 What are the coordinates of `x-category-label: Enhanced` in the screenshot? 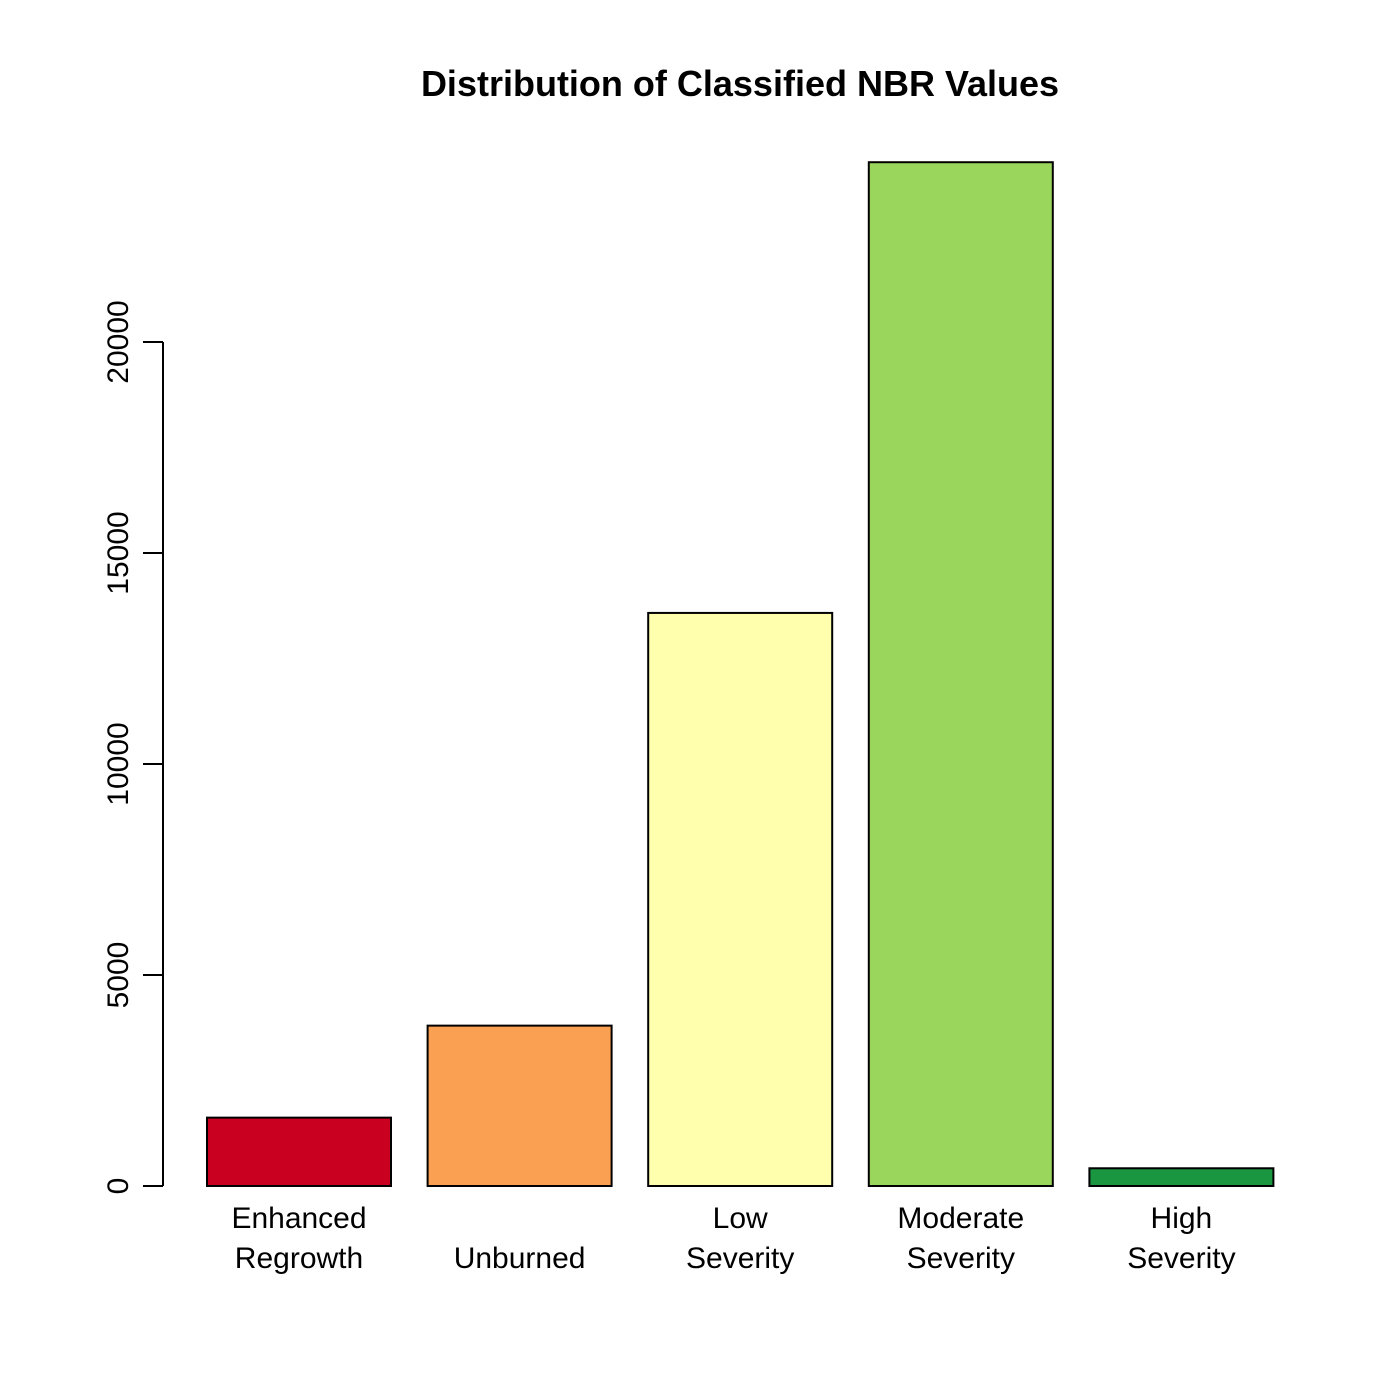 It's located at (298, 1218).